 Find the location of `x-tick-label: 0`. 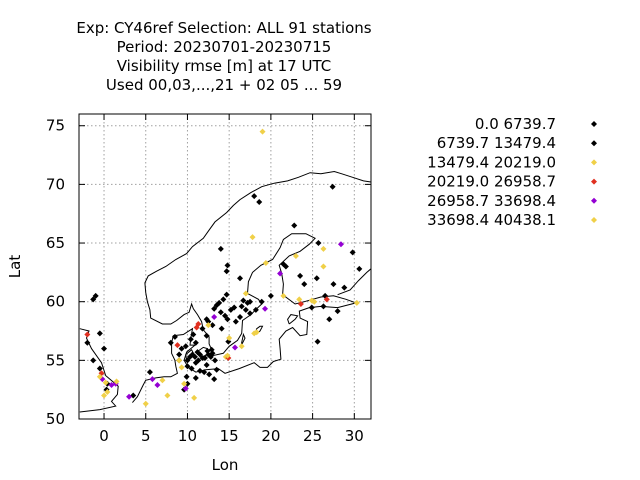

x-tick-label: 0 is located at coordinates (104, 436).